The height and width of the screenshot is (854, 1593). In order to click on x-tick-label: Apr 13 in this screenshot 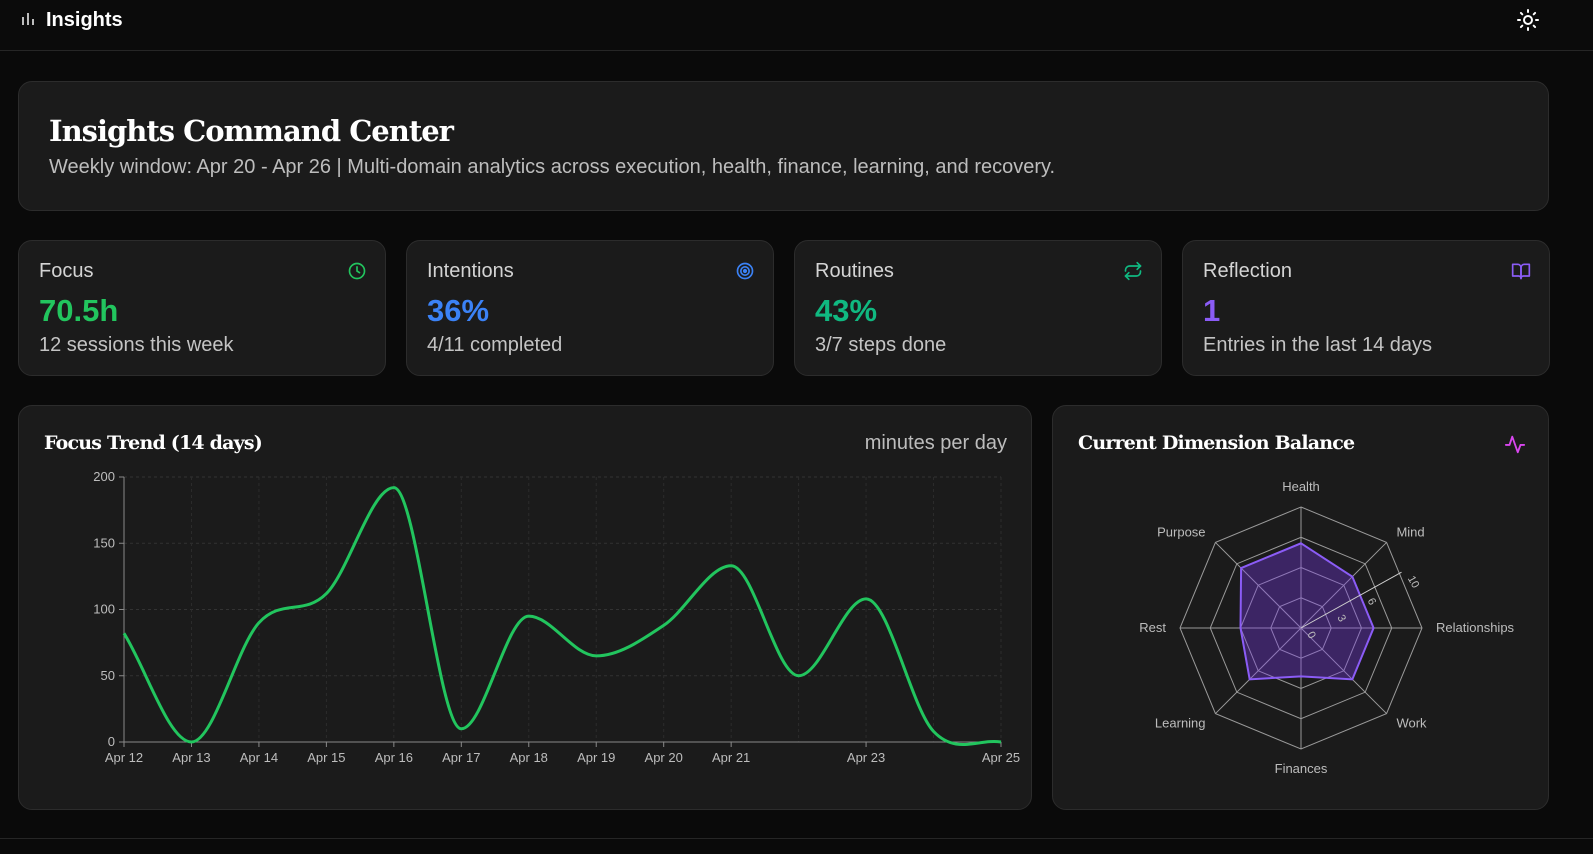, I will do `click(191, 757)`.